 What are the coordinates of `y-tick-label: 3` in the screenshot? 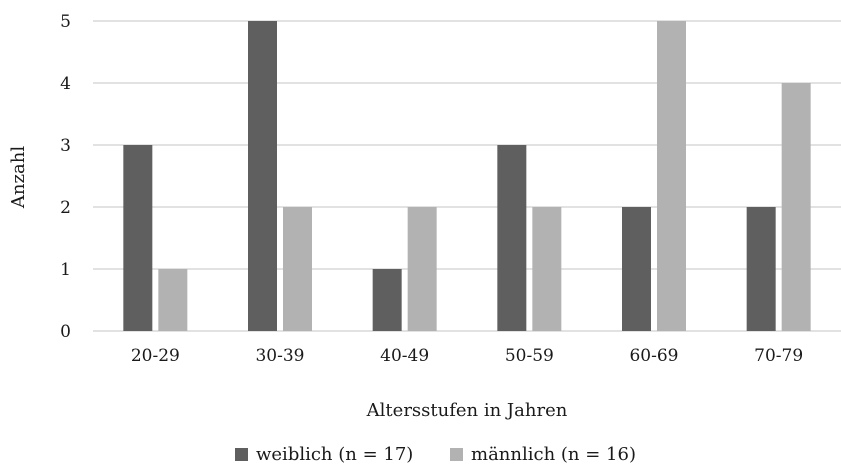 It's located at (65, 146).